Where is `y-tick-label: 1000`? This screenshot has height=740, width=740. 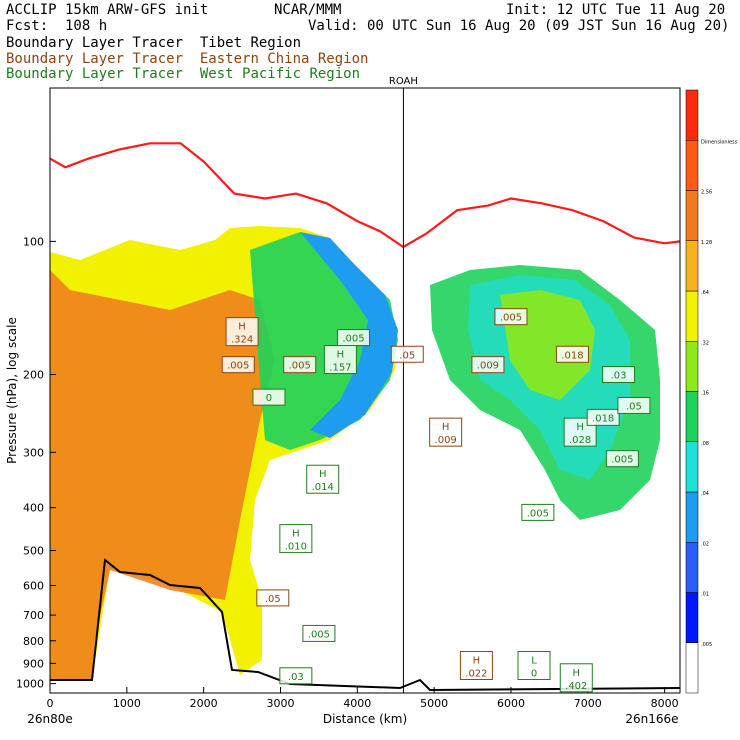
y-tick-label: 1000 is located at coordinates (30, 684).